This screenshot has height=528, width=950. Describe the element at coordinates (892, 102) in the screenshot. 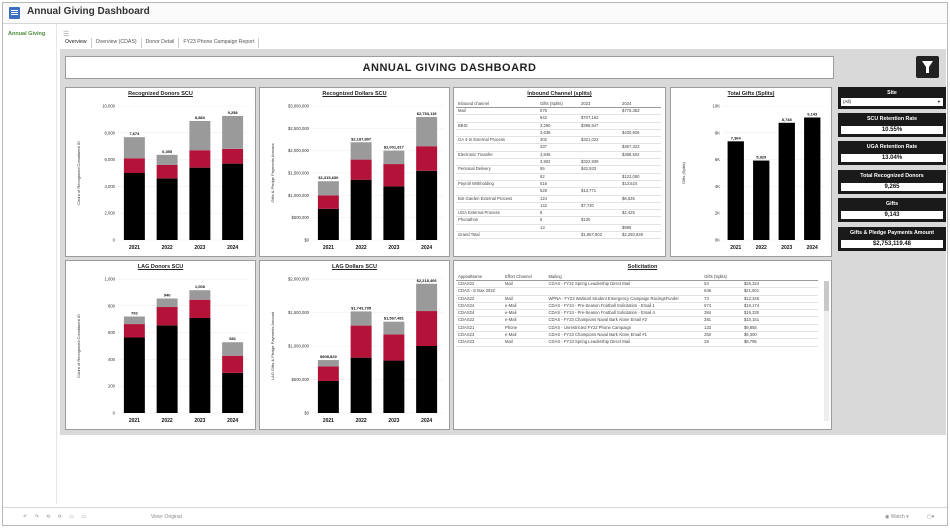

I see `site-select: (All) ▾` at that location.